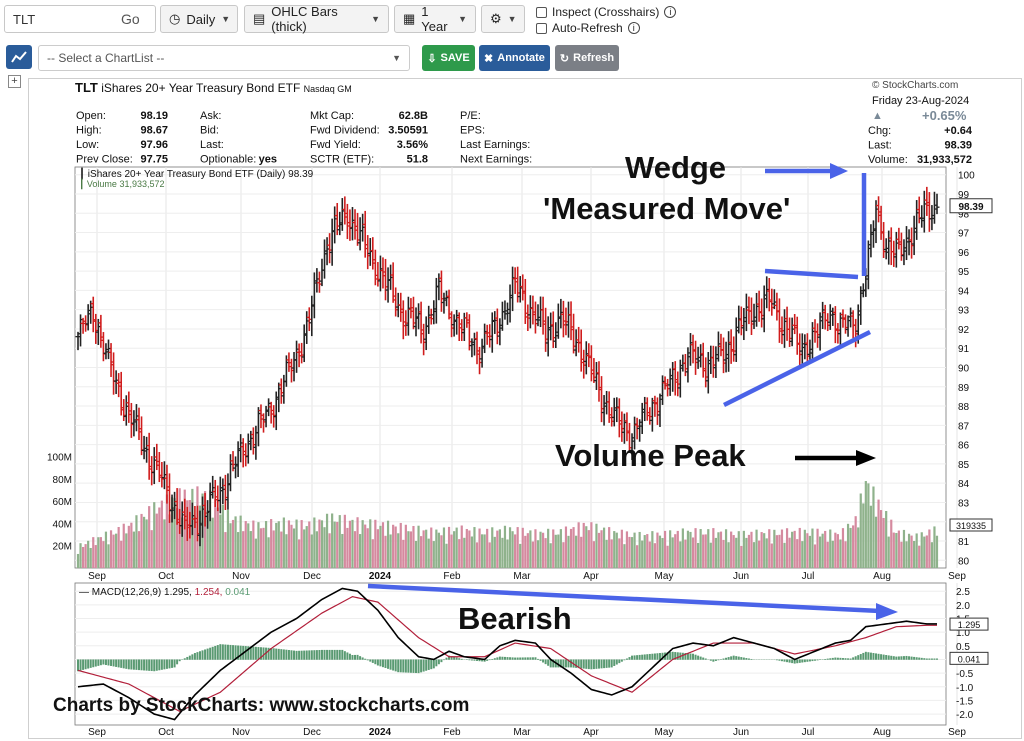  Describe the element at coordinates (741, 576) in the screenshot. I see `month-label: Jun` at that location.